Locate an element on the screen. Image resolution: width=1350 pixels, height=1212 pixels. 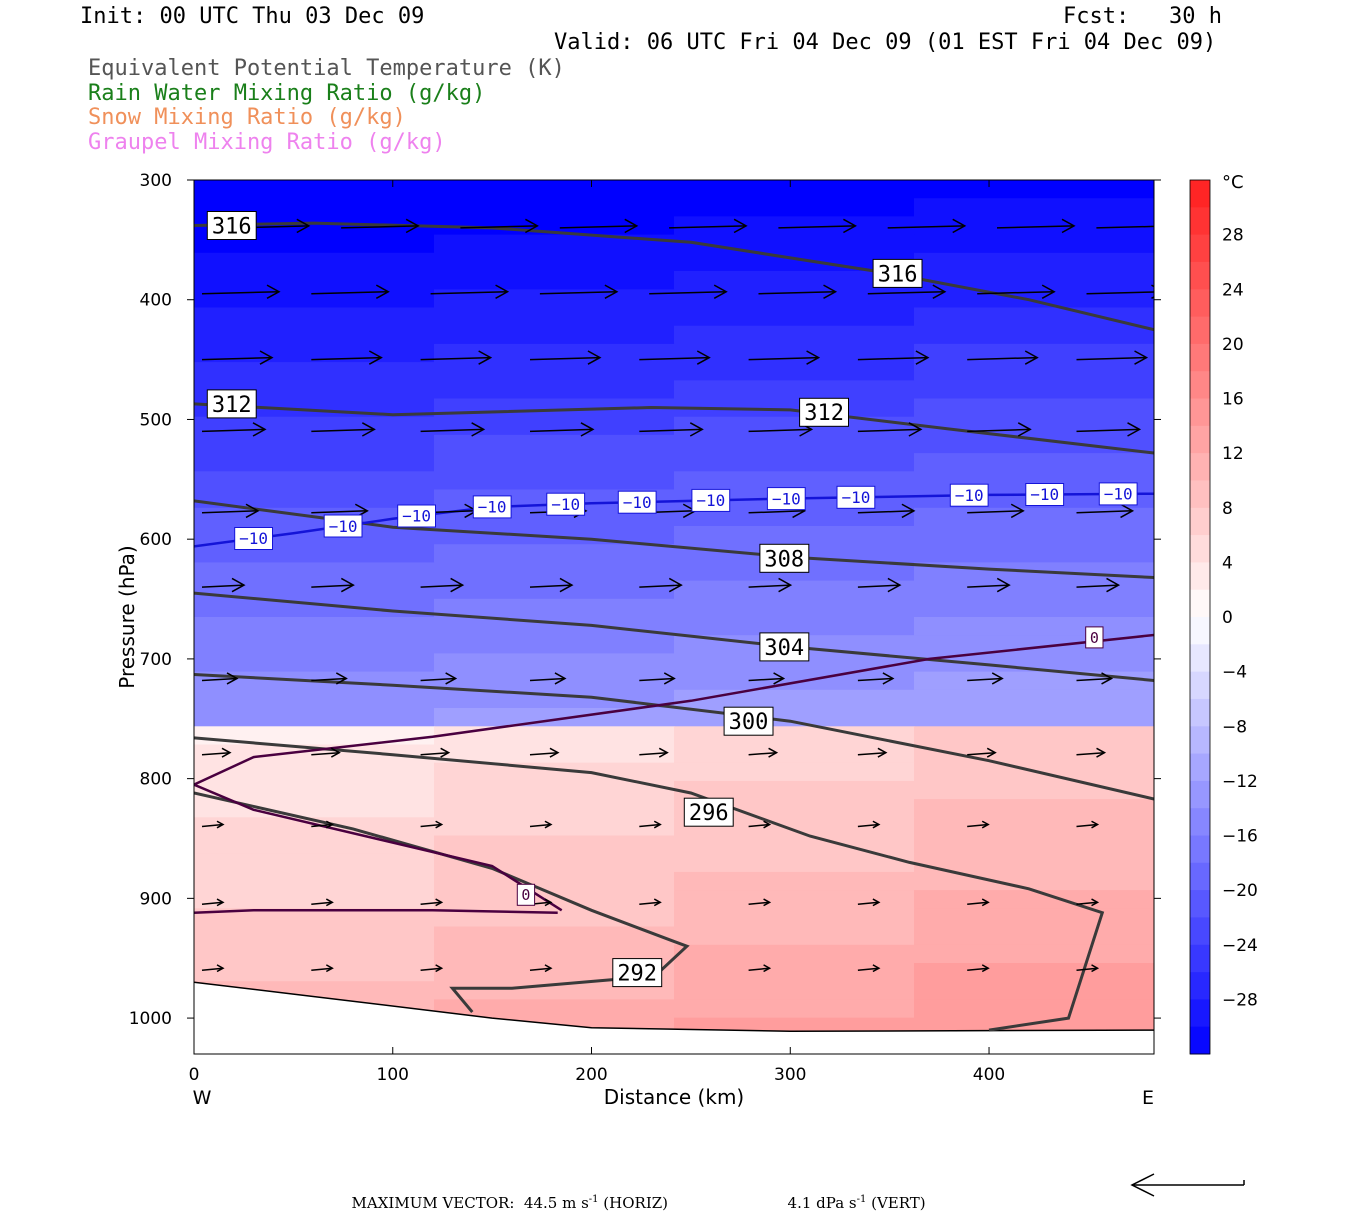
theta-e-label-312-box is located at coordinates (824, 412).